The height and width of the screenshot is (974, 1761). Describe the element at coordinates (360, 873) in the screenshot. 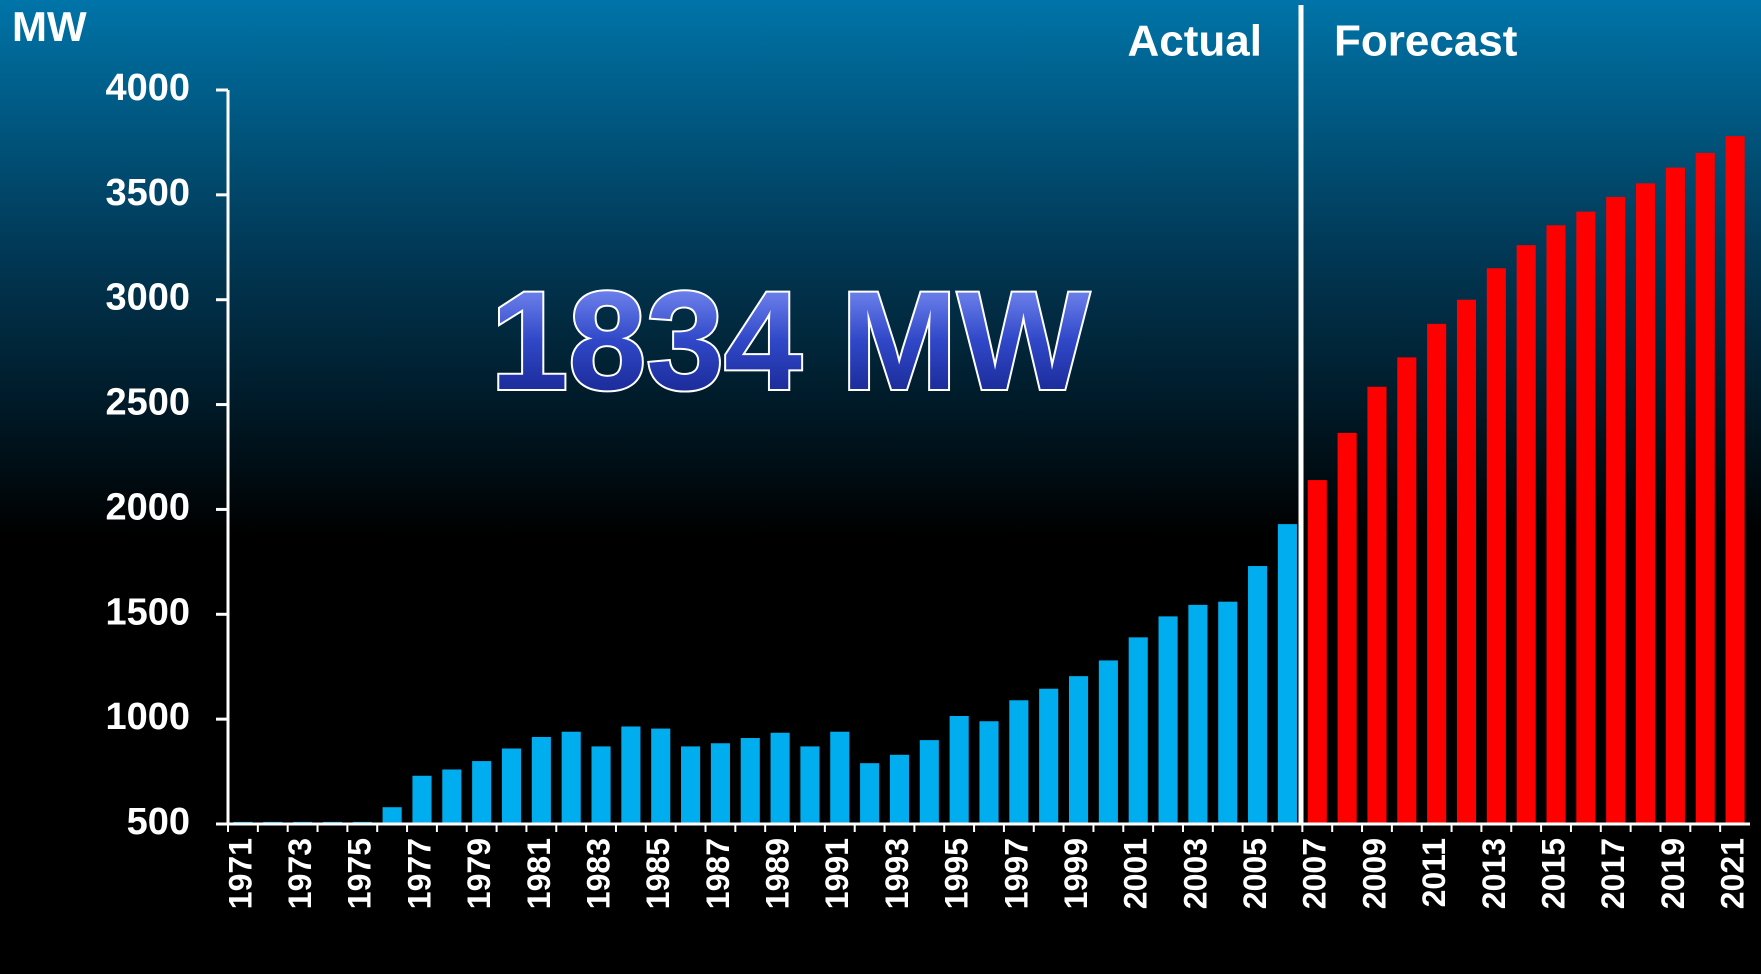

I see `x-tick-label: 1975` at that location.